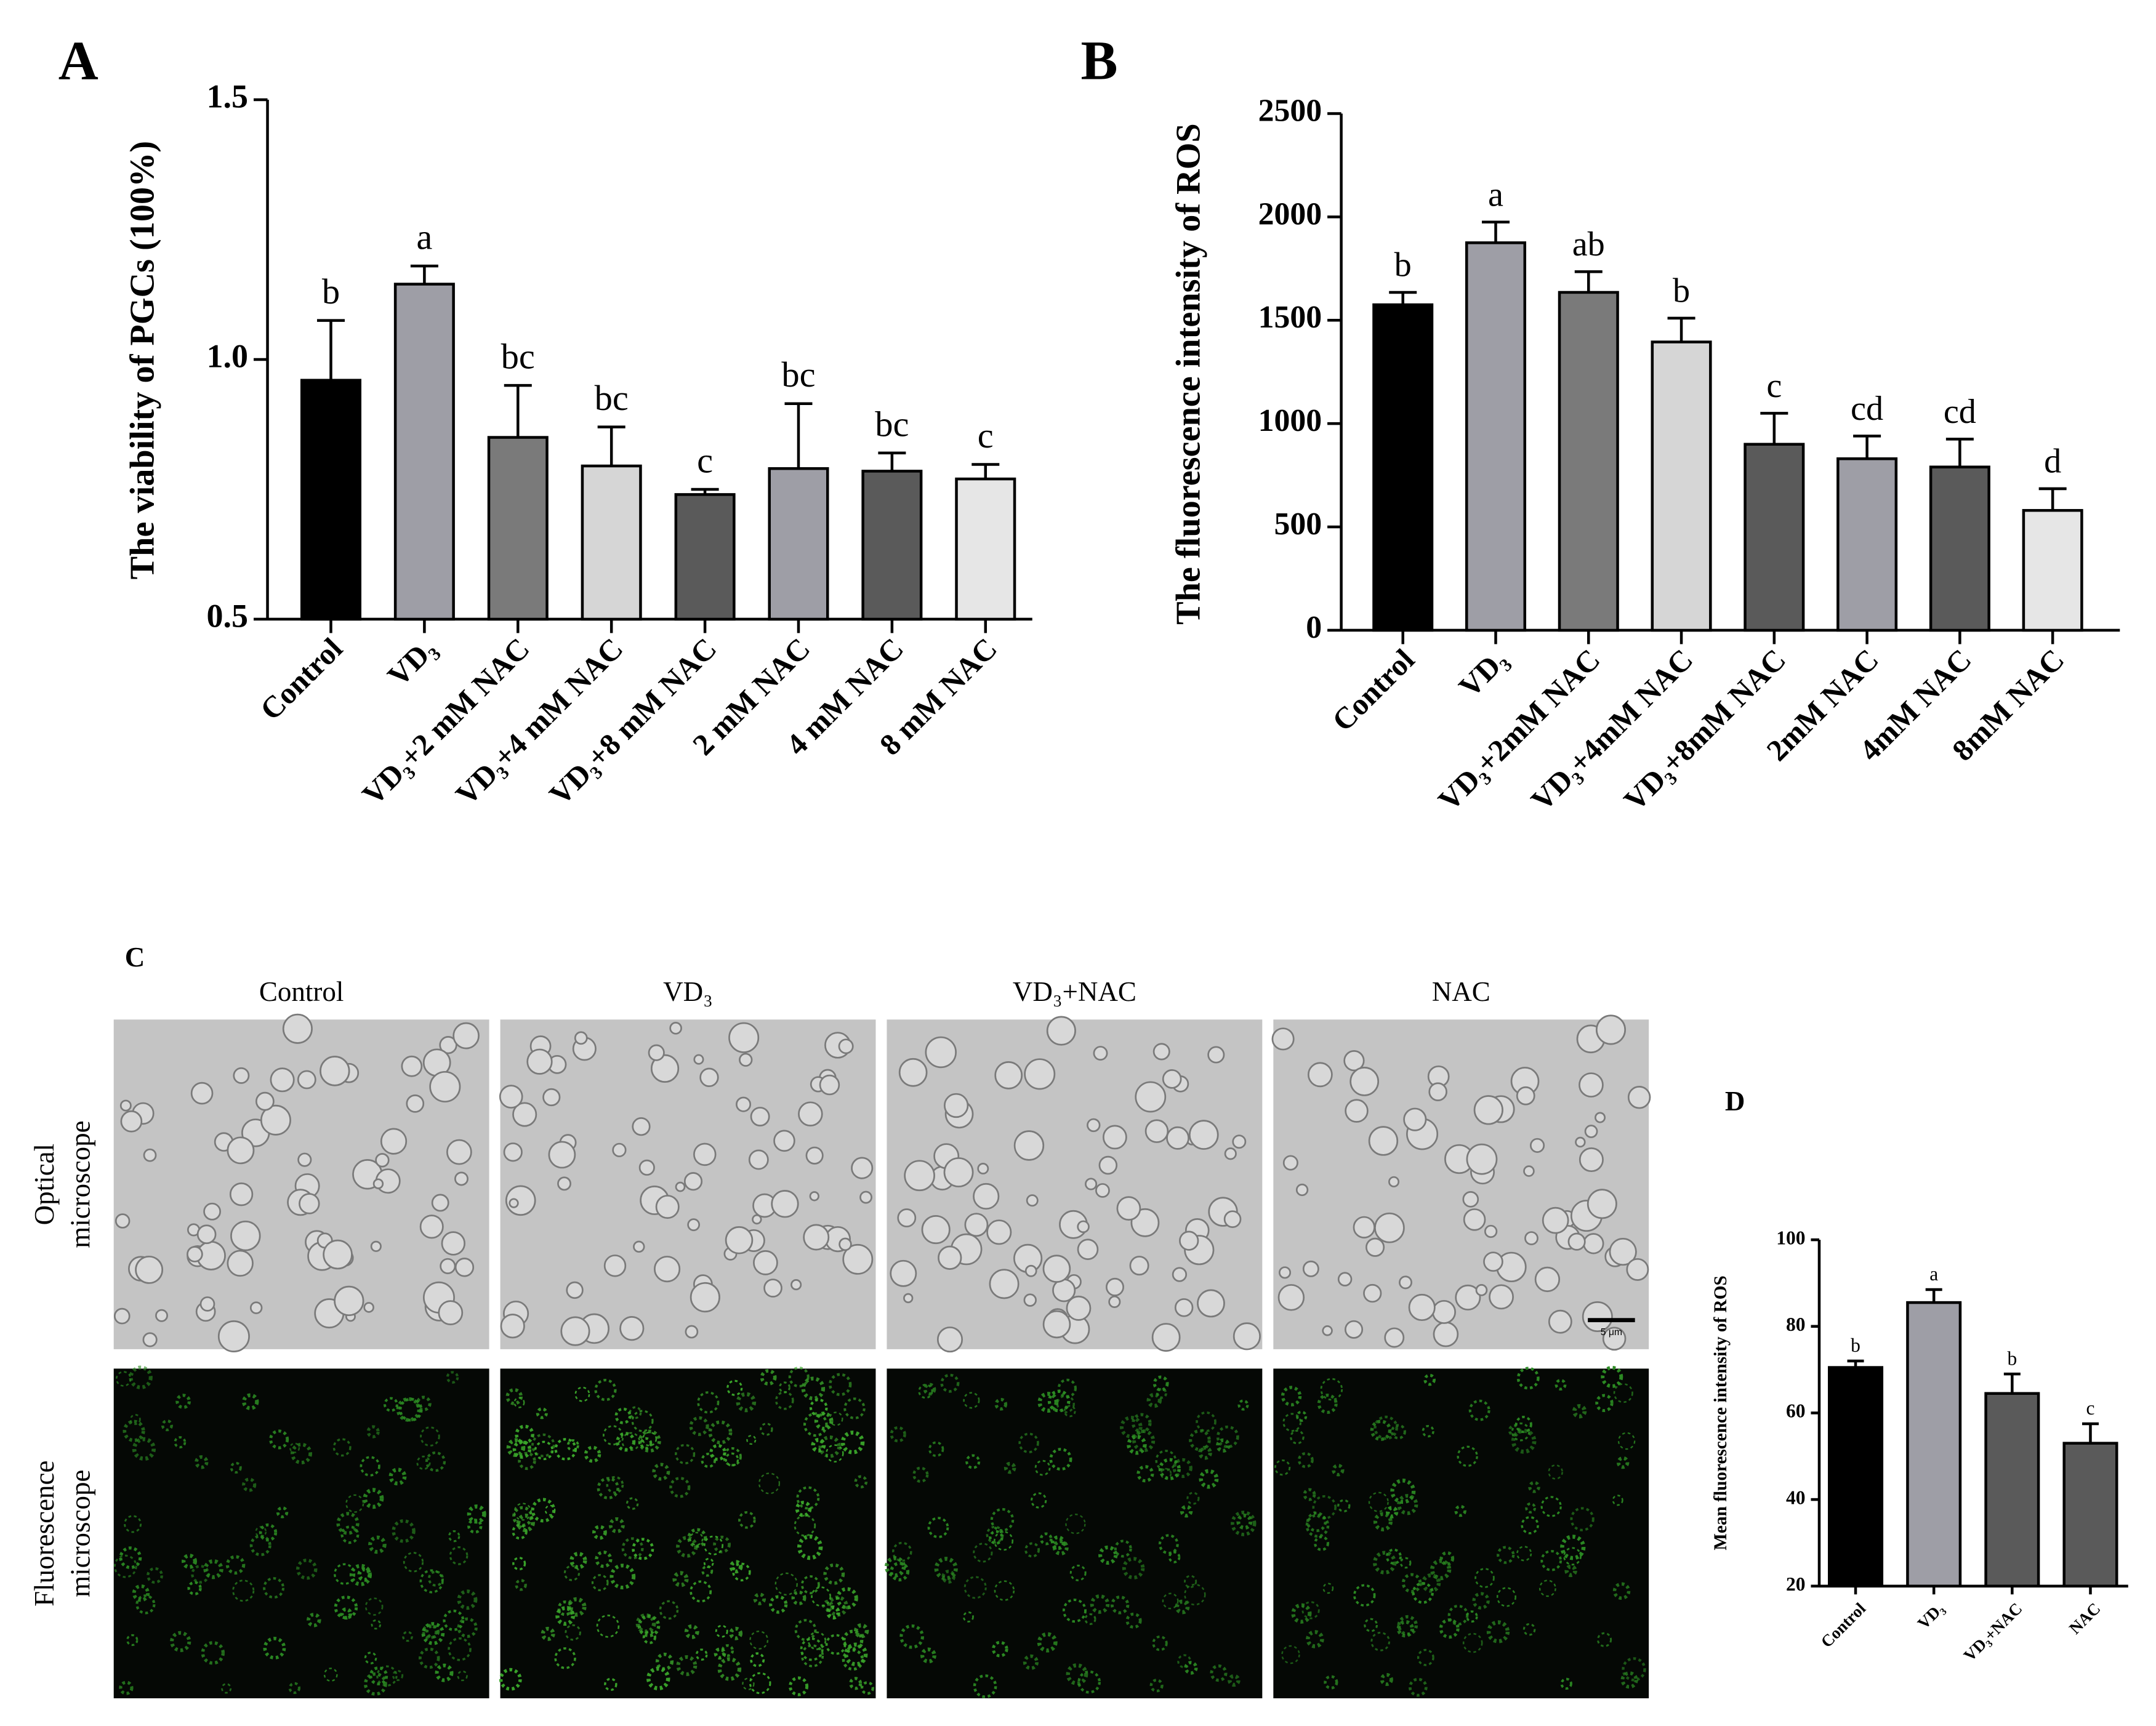 The height and width of the screenshot is (1726, 2156). What do you see at coordinates (687, 1184) in the screenshot?
I see `micrograph` at bounding box center [687, 1184].